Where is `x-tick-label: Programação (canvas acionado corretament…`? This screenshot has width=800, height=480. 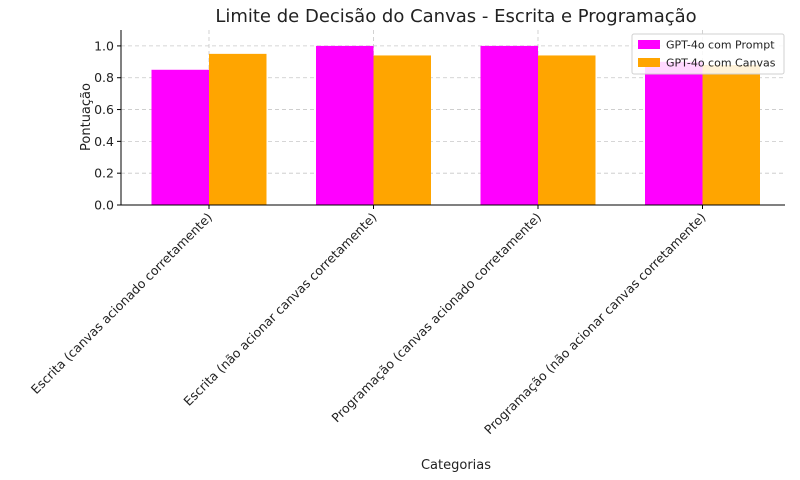 x-tick-label: Programação (canvas acionado corretament… is located at coordinates (436, 318).